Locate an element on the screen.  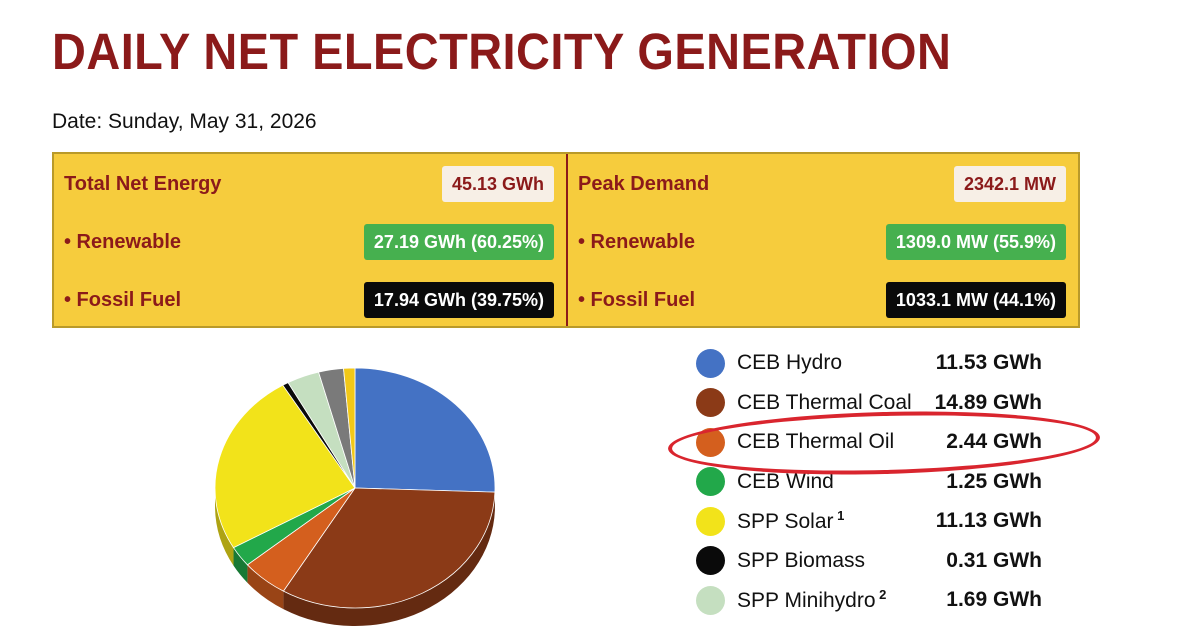
total-energy-label: Total Net Energy is located at coordinates (143, 183).